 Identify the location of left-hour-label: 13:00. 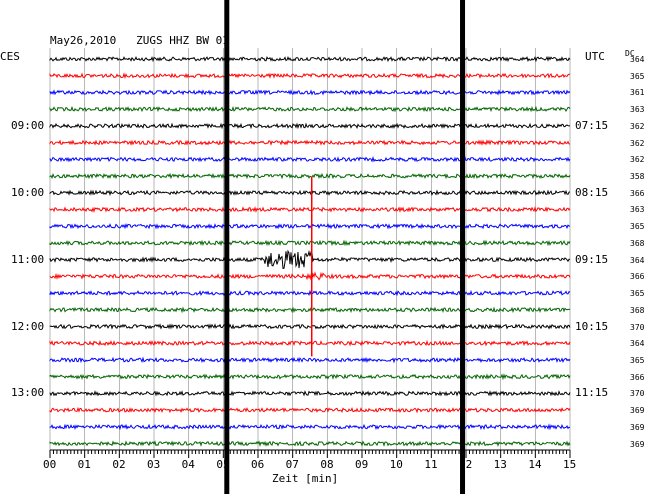
(28, 393).